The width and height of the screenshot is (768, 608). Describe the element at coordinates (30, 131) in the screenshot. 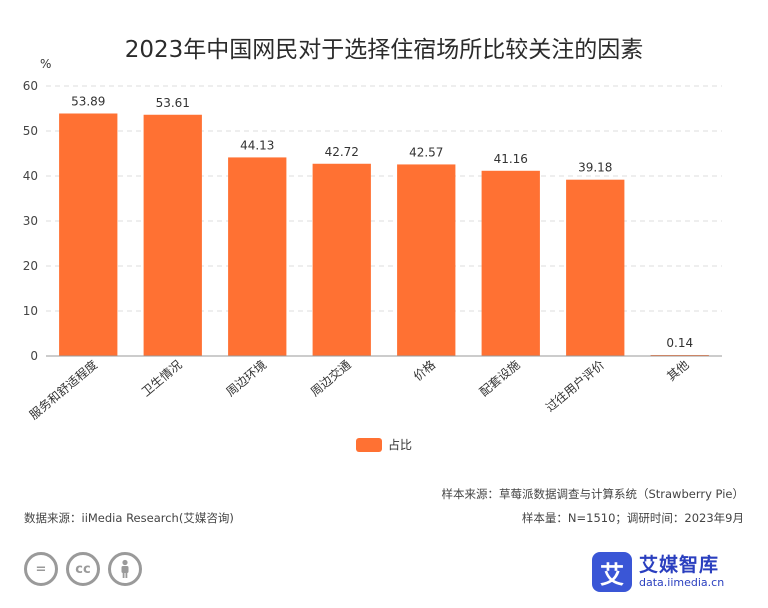

I see `y-tick-label-50: 50` at that location.